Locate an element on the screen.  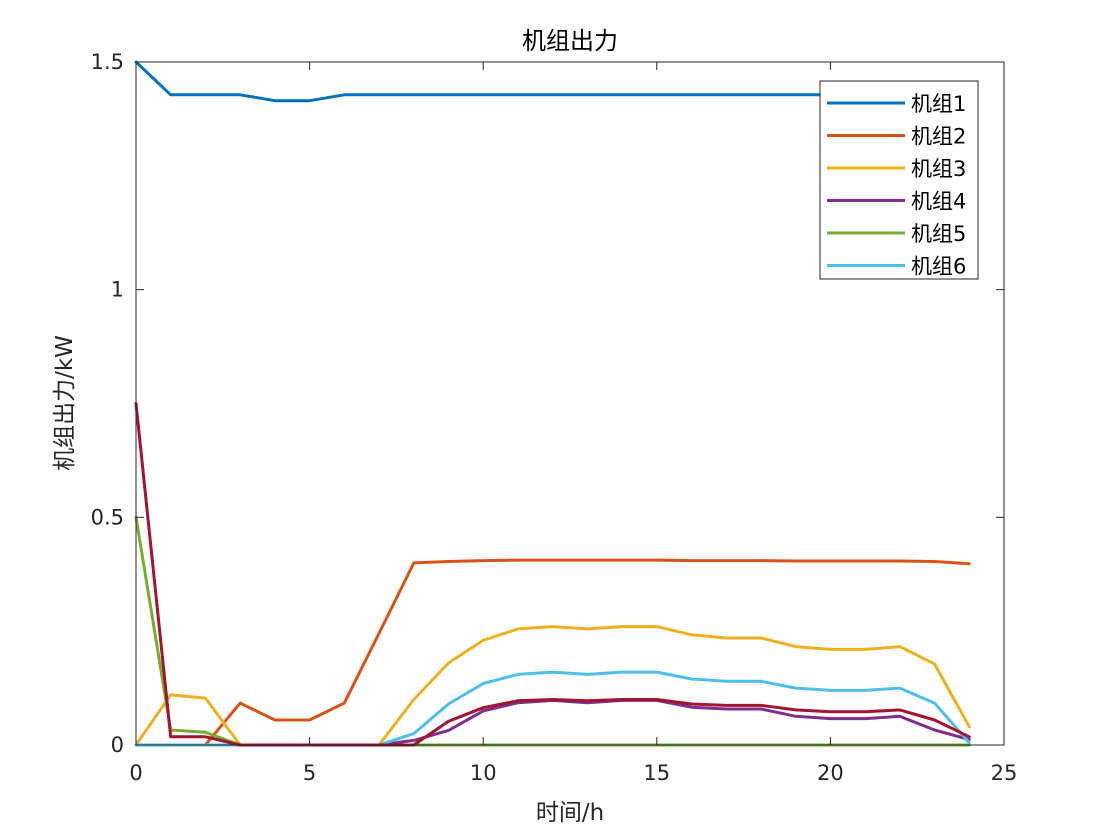
x-tick-label: 15 is located at coordinates (656, 773).